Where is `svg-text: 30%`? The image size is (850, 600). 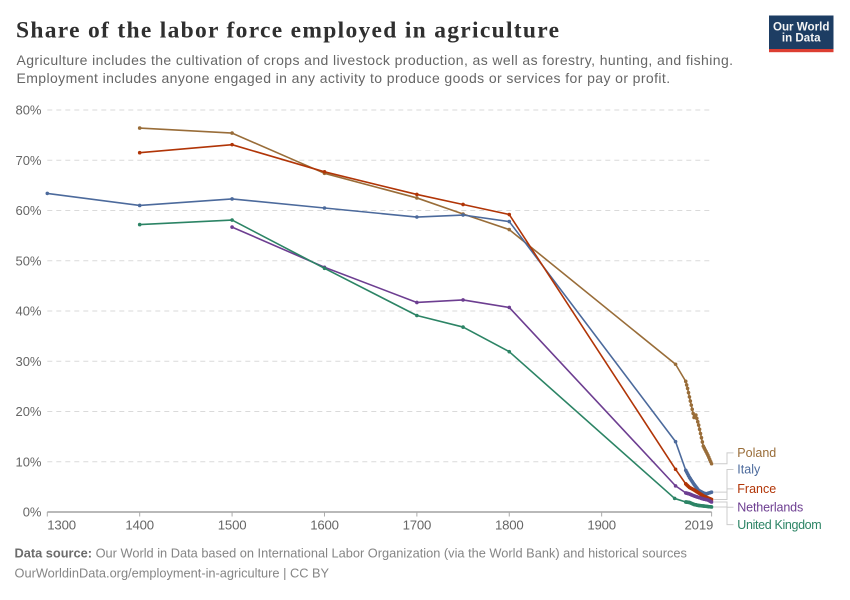 svg-text: 30% is located at coordinates (28, 361).